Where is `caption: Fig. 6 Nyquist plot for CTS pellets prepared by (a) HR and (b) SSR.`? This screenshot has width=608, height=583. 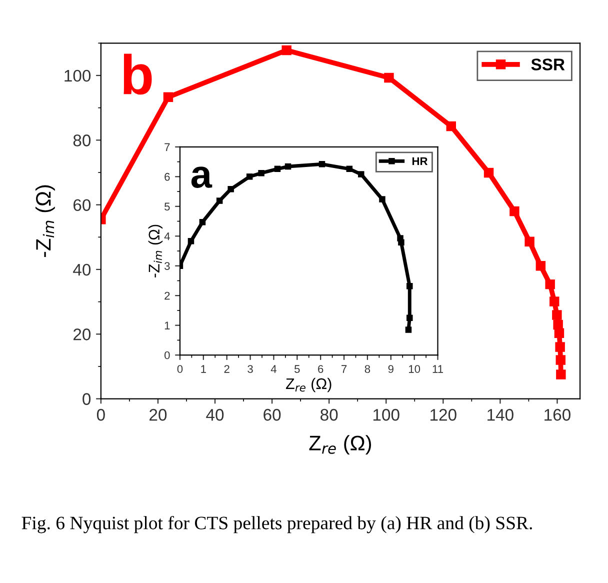
caption: Fig. 6 Nyquist plot for CTS pellets prepared by (a) HR and (b) SSR. is located at coordinates (277, 525).